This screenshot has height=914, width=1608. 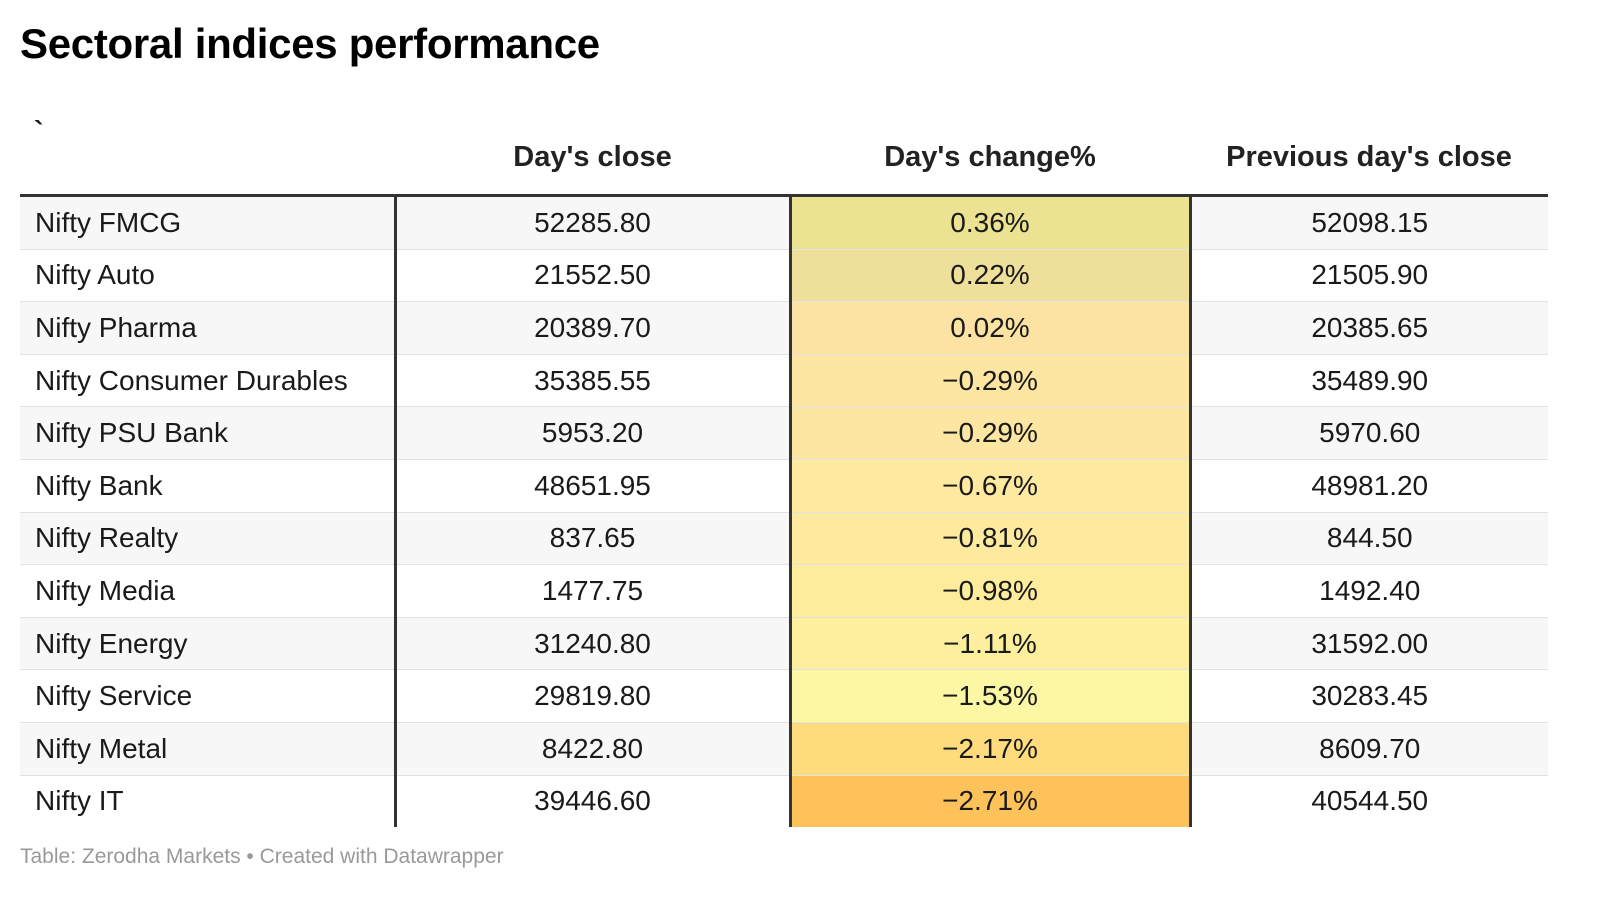 I want to click on cell-days-close: 52285.80, so click(x=593, y=222).